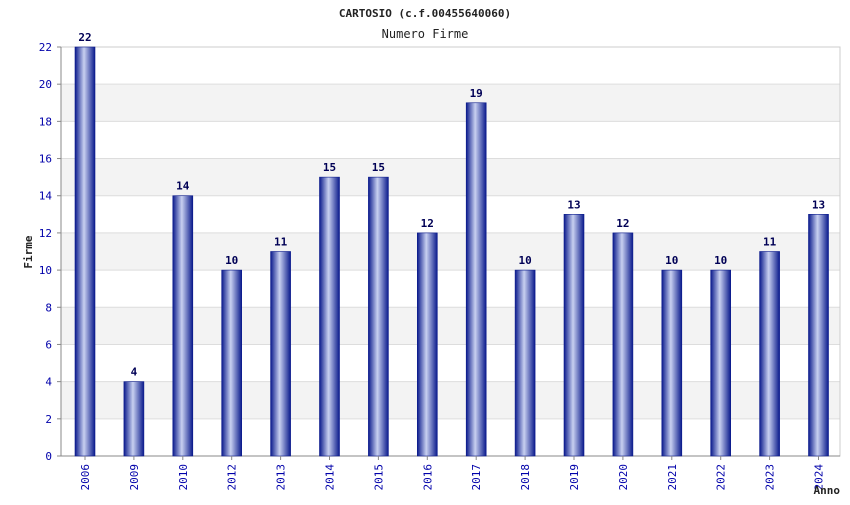 This screenshot has height=505, width=850. I want to click on y-axis-ticks: 0 2 4 6 8 10 12 14 16 18 20 22, so click(50, 252).